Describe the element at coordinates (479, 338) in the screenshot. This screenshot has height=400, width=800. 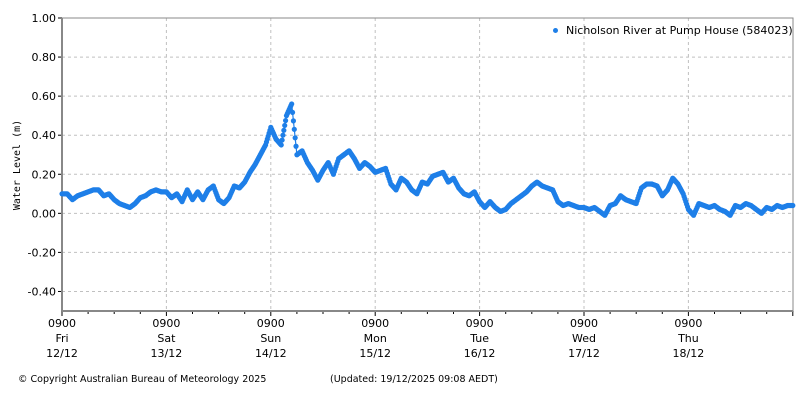
I see `x-tick-label: Tue` at that location.